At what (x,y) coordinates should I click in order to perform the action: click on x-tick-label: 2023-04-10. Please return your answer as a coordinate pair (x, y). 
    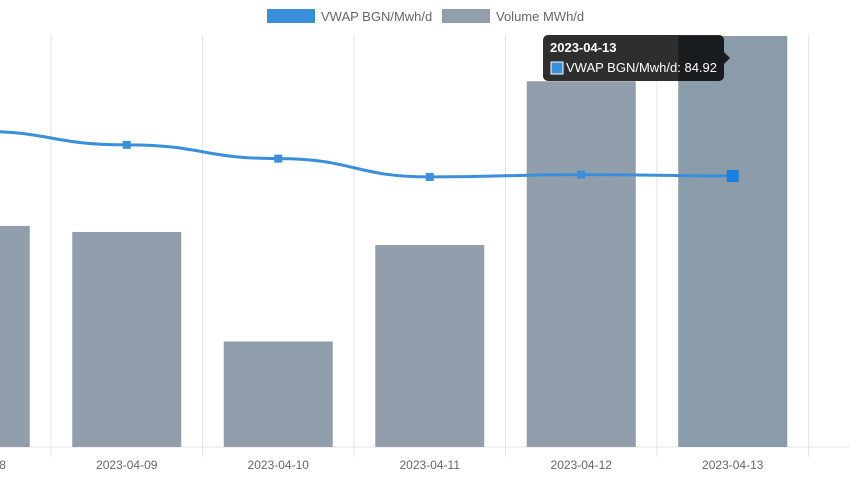
    Looking at the image, I should click on (279, 465).